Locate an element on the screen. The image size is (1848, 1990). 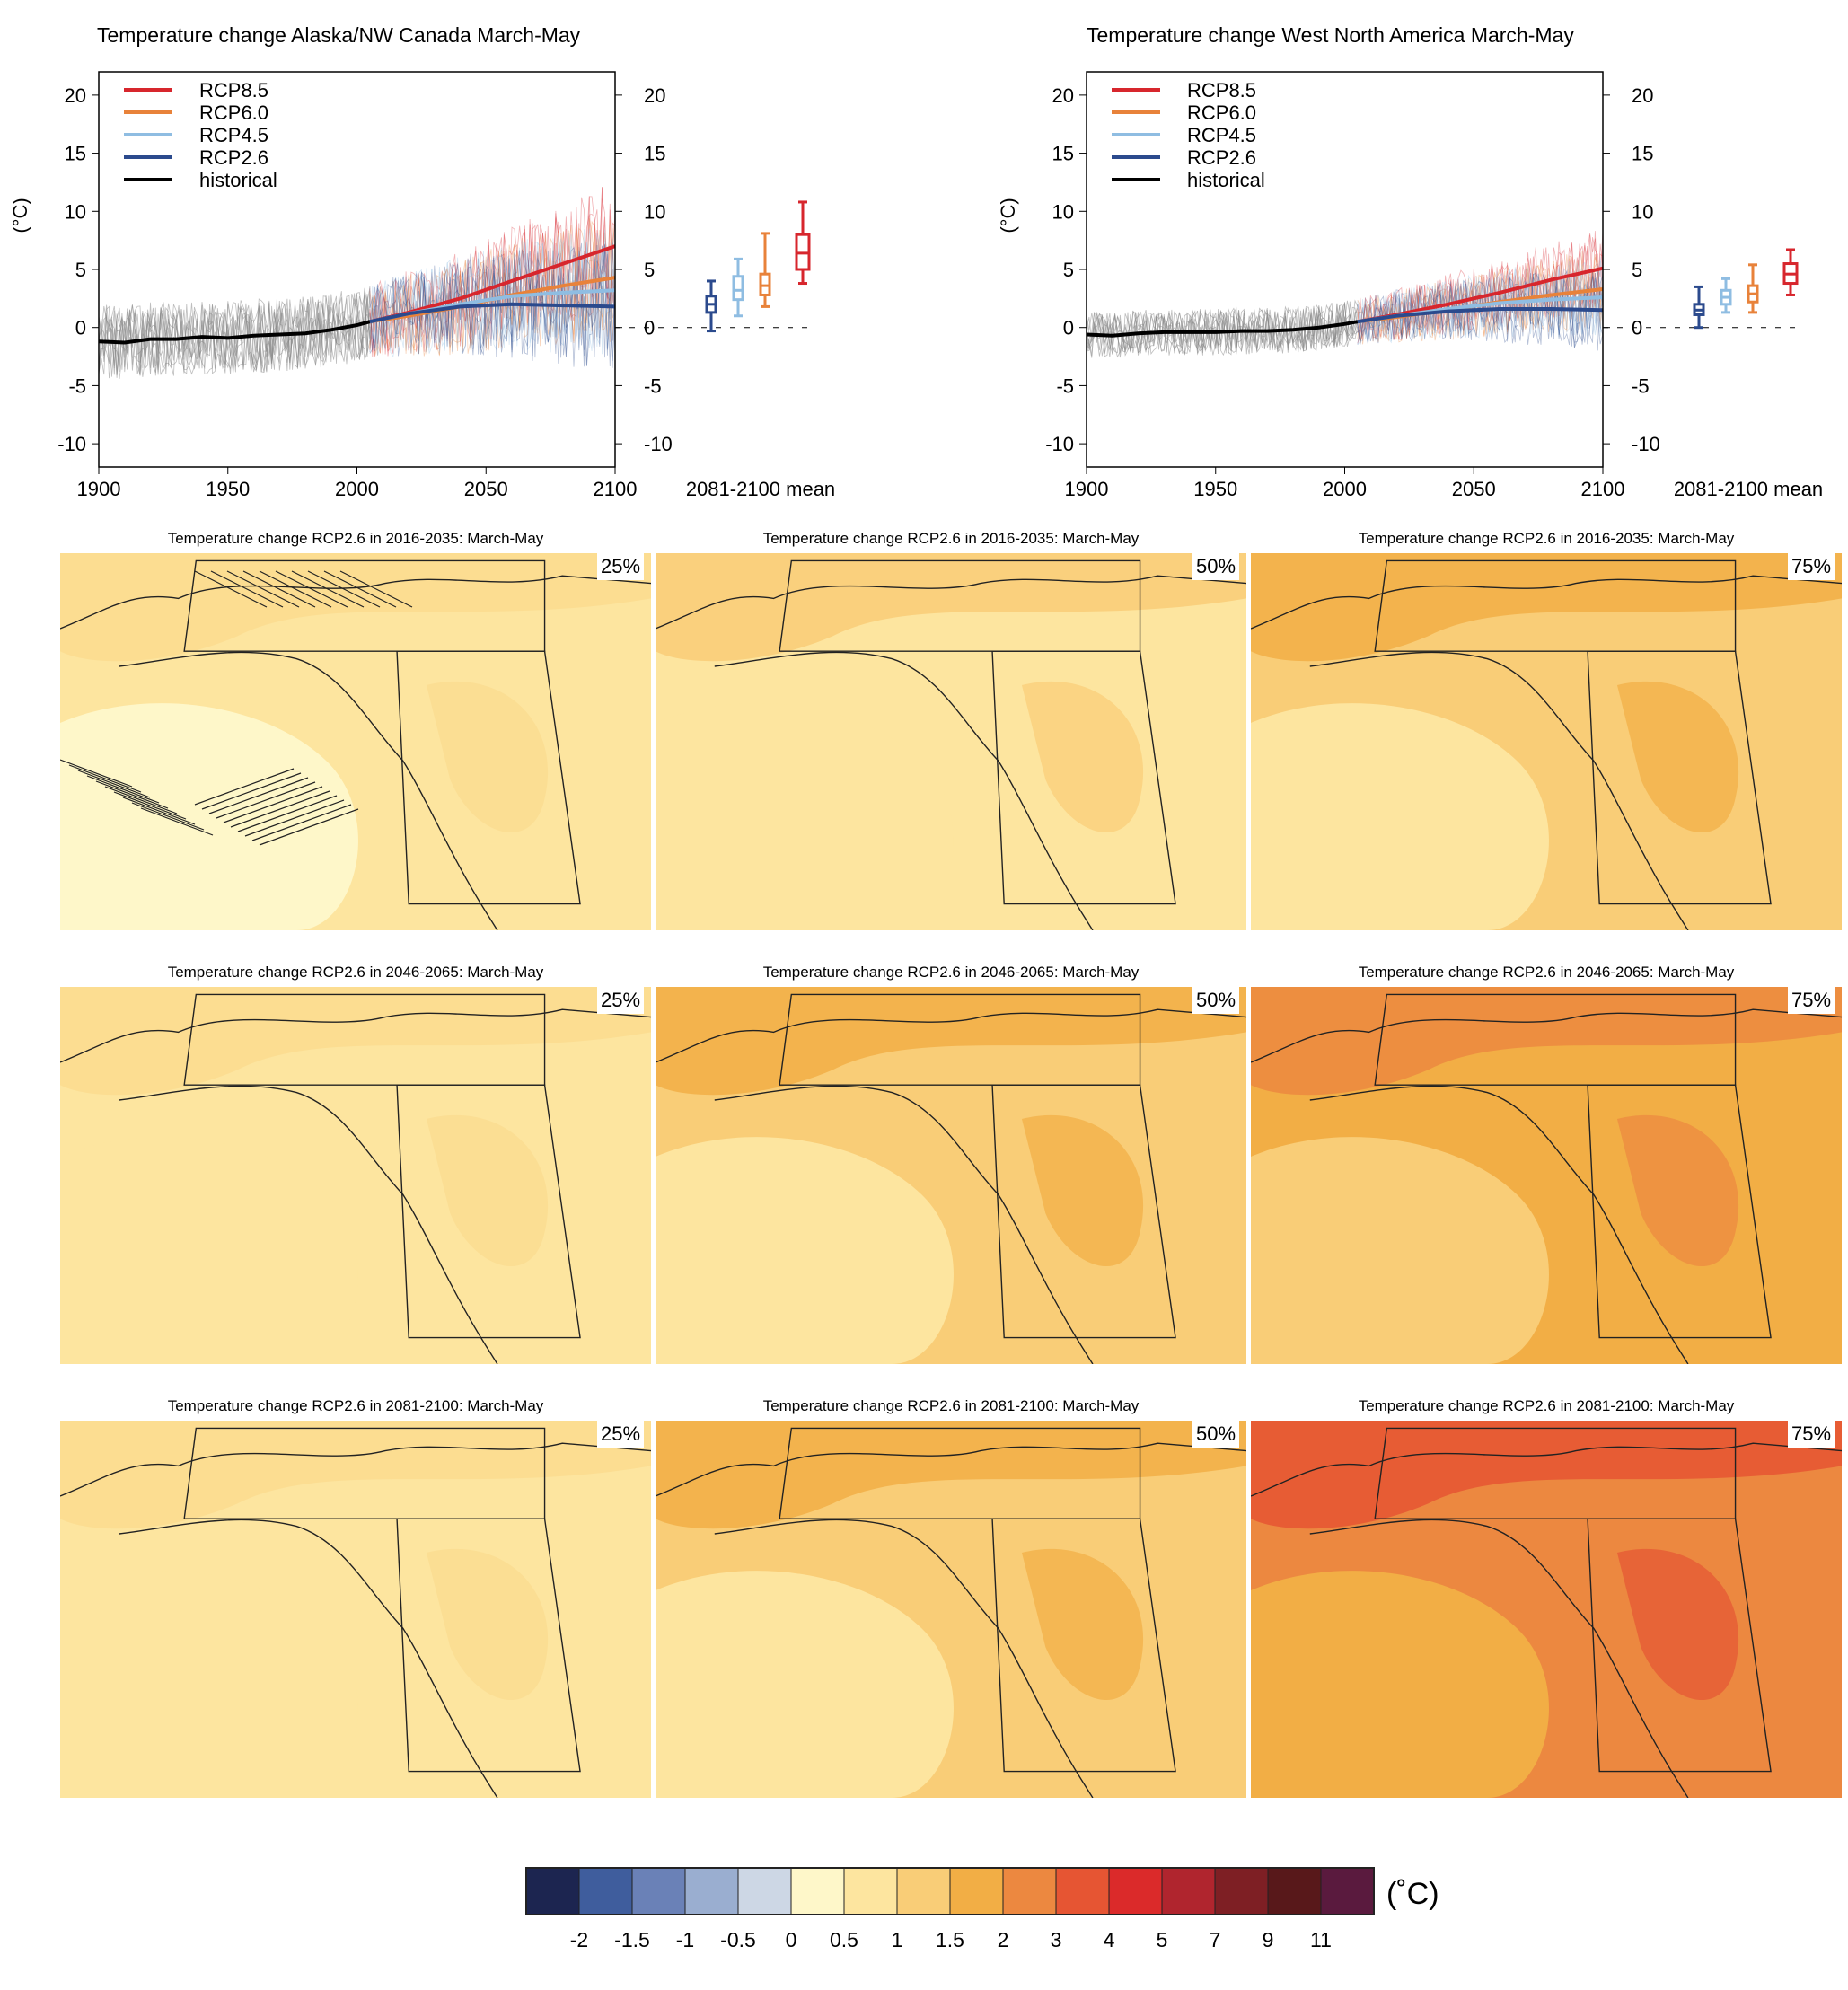
colorbar-label: 11 is located at coordinates (1321, 1939).